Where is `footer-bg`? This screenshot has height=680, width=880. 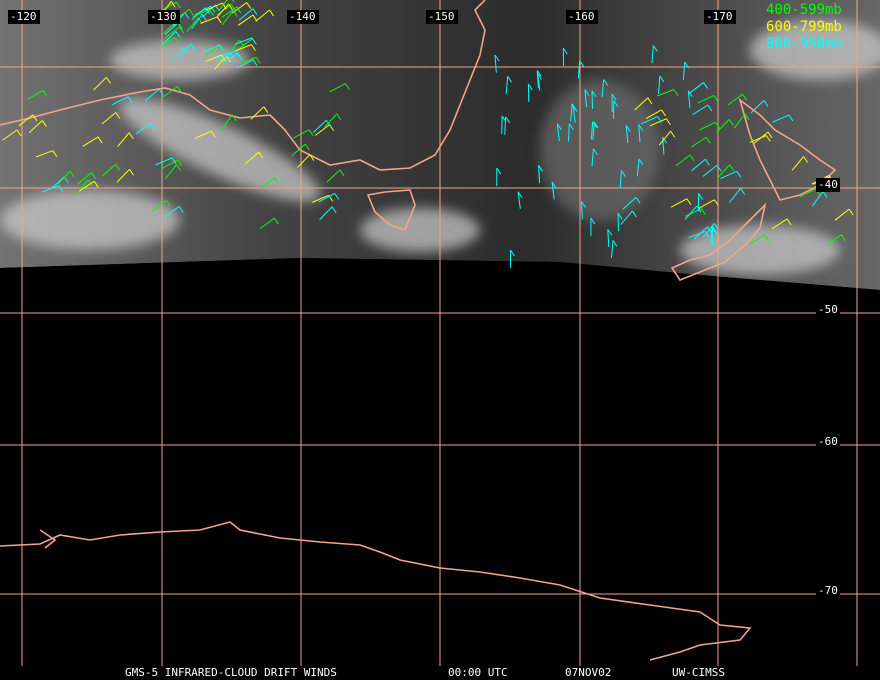
footer-bg is located at coordinates (440, 673).